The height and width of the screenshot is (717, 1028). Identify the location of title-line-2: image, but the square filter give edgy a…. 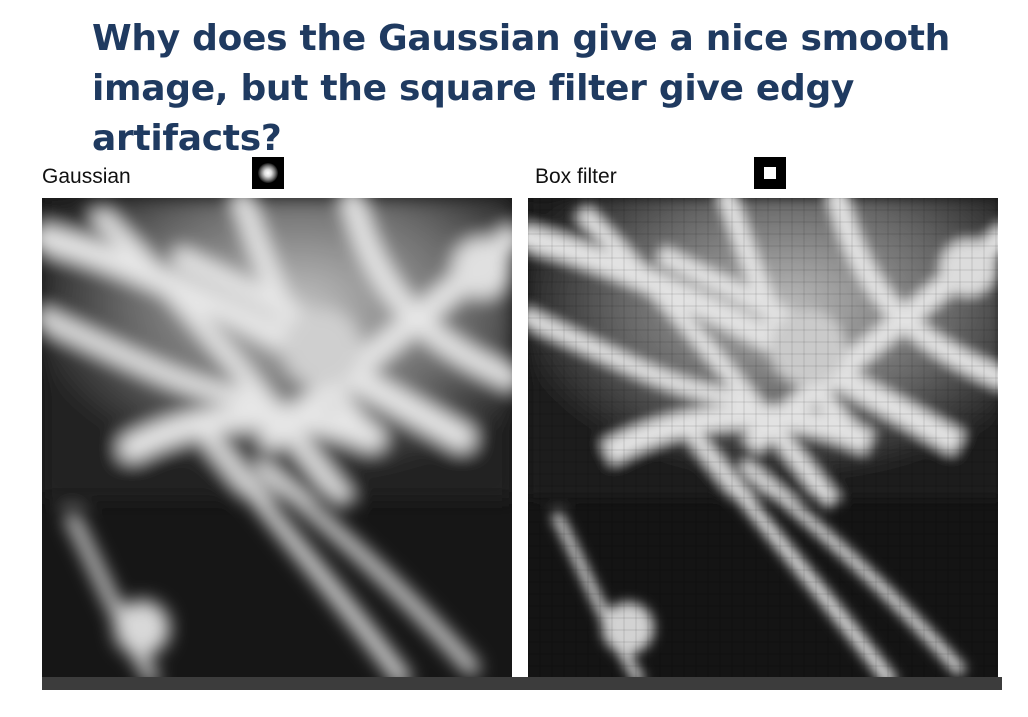
(473, 113).